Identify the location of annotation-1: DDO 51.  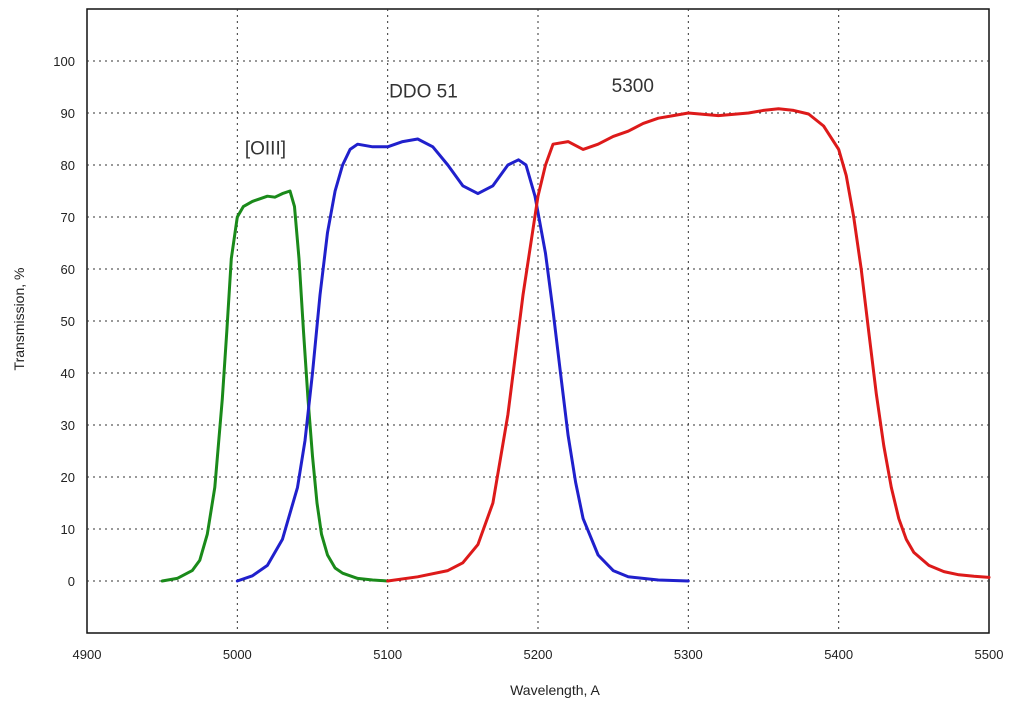
(423, 91).